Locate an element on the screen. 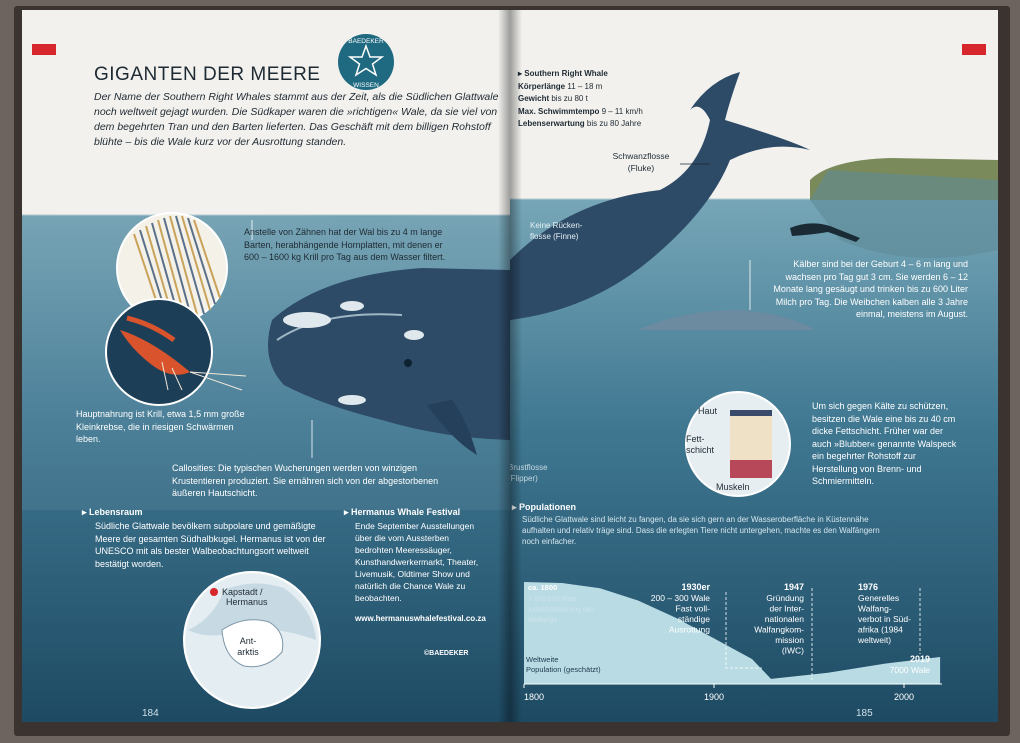 This screenshot has height=743, width=1020. badge-top-text: BAEDEKER is located at coordinates (366, 41).